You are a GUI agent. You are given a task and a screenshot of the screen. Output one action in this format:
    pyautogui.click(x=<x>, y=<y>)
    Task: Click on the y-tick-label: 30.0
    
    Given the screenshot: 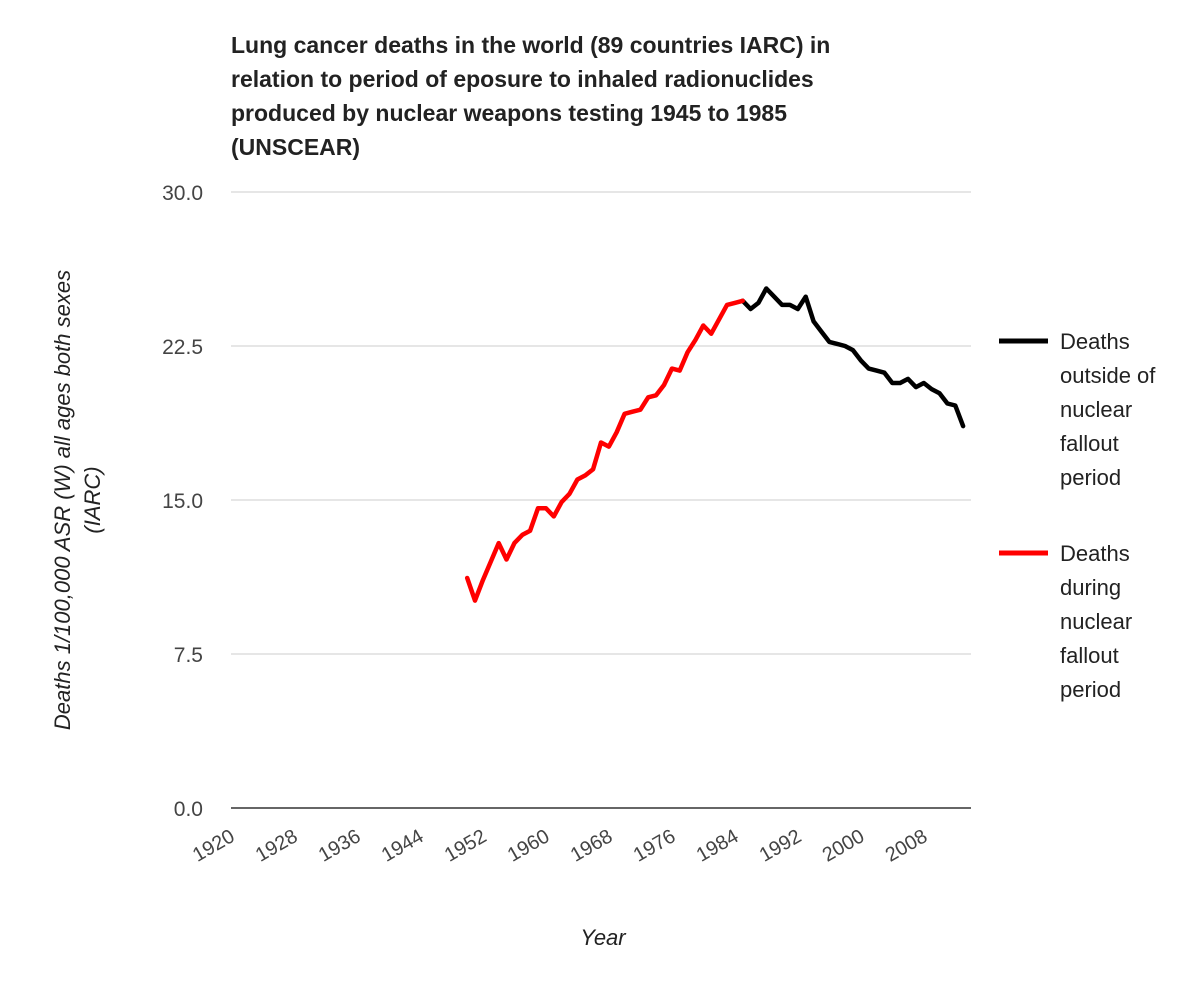 What is the action you would take?
    pyautogui.click(x=182, y=193)
    